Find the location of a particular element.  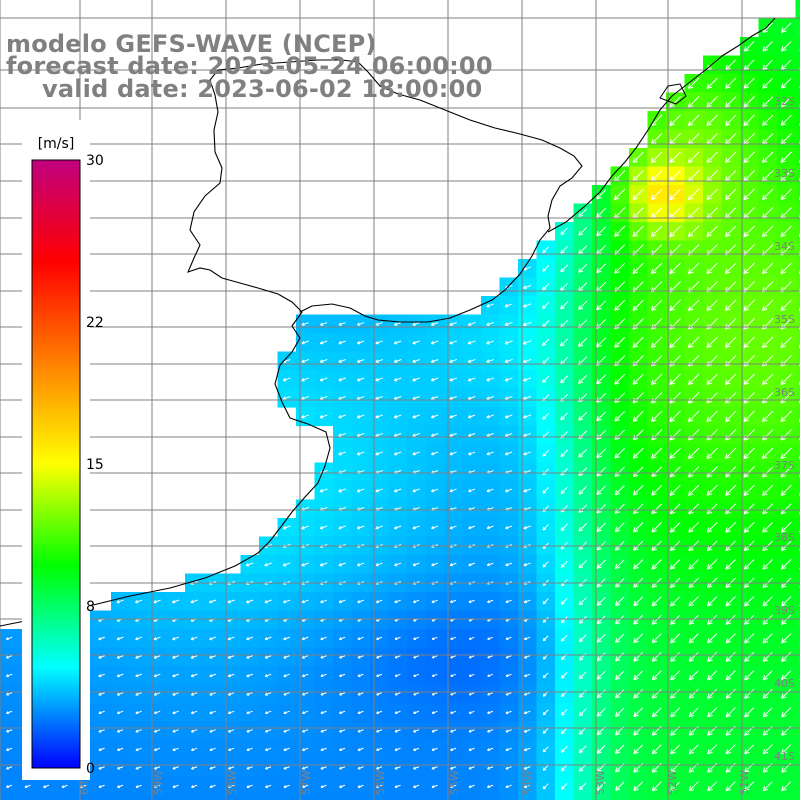

coastline-north is located at coordinates (661, 125).